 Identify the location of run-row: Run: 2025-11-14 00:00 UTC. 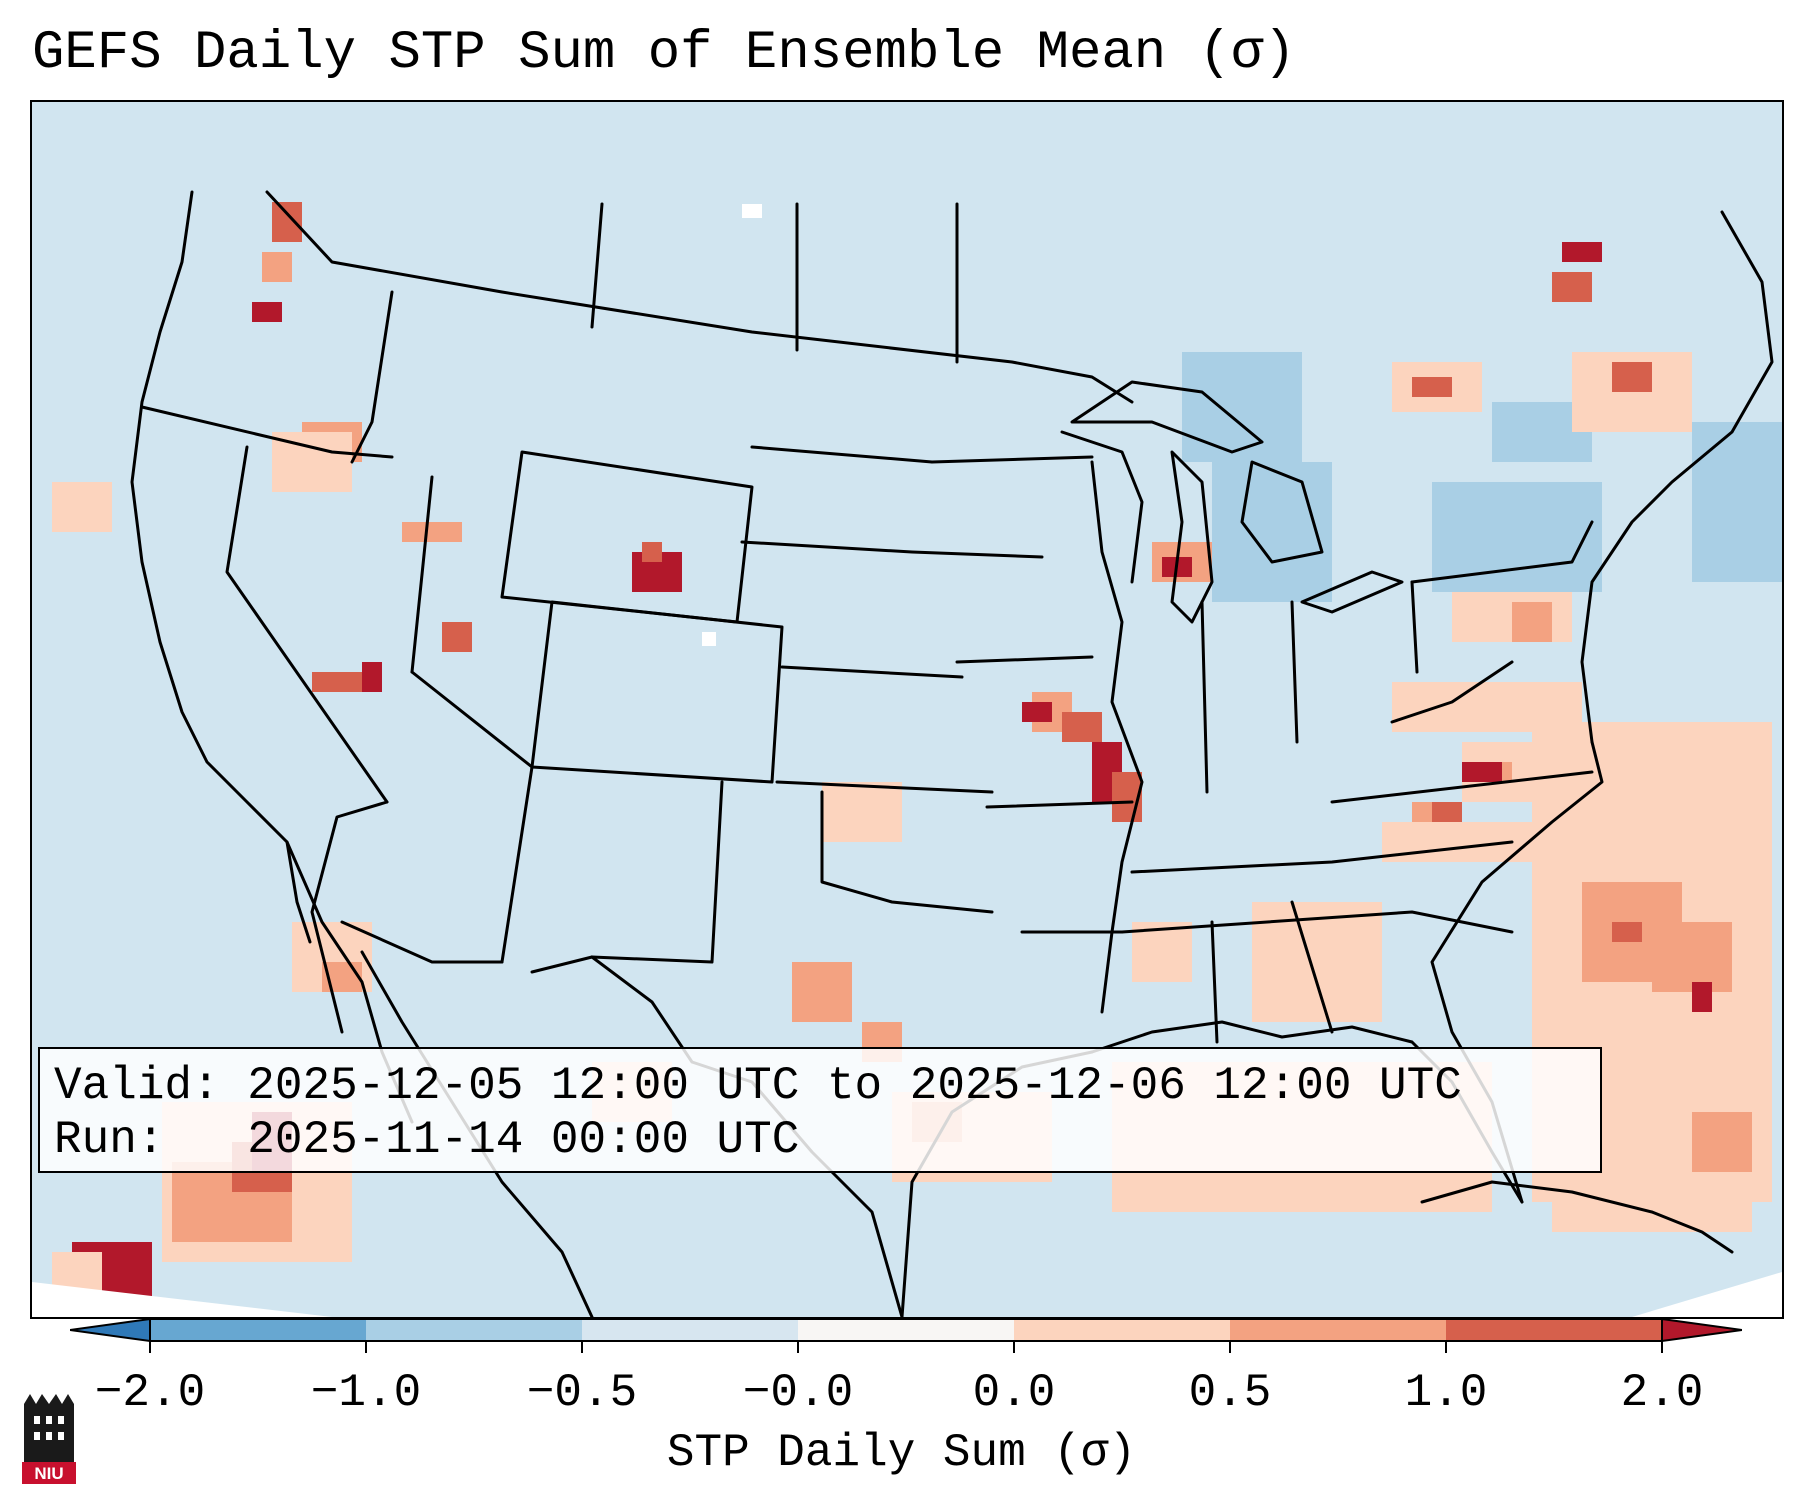
(820, 1140).